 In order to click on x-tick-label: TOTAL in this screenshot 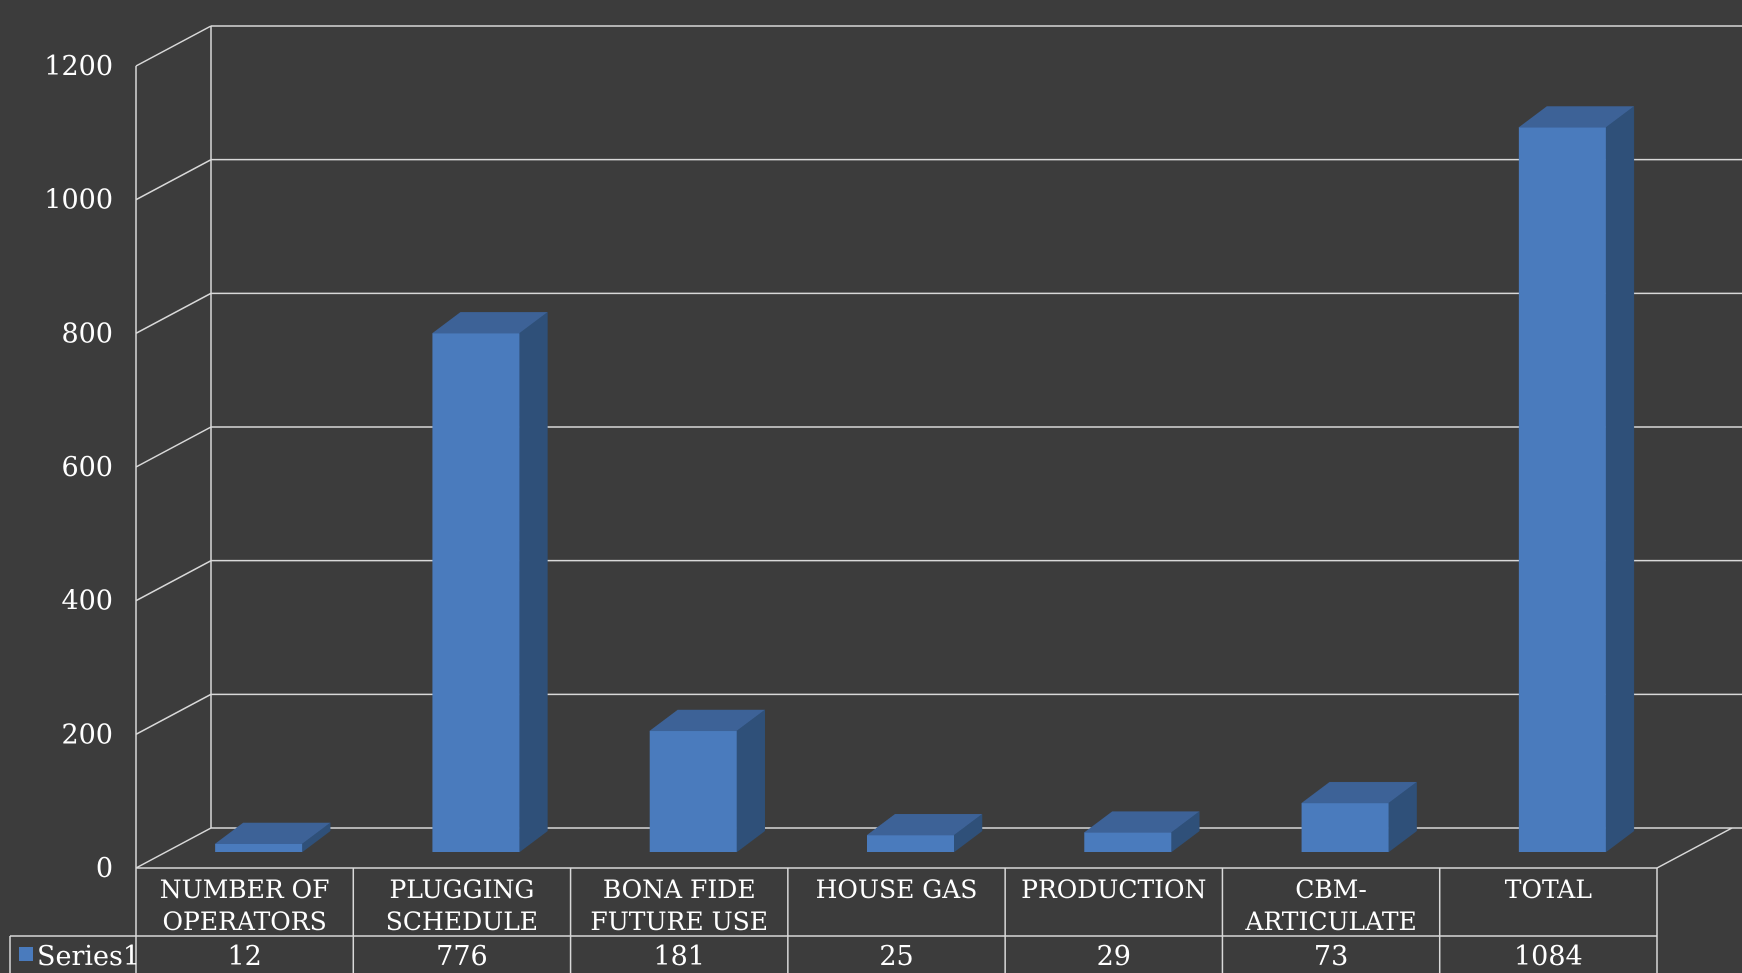, I will do `click(1548, 889)`.